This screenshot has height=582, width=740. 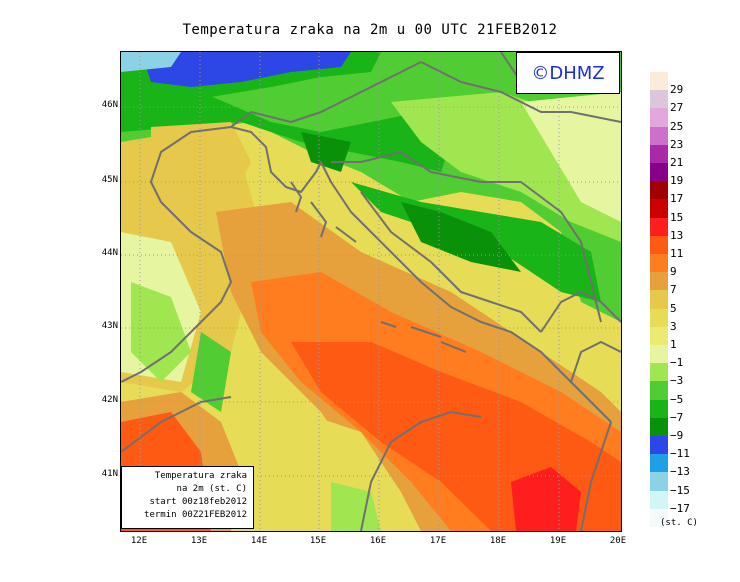 What do you see at coordinates (498, 541) in the screenshot?
I see `lon-label-18e: 18E` at bounding box center [498, 541].